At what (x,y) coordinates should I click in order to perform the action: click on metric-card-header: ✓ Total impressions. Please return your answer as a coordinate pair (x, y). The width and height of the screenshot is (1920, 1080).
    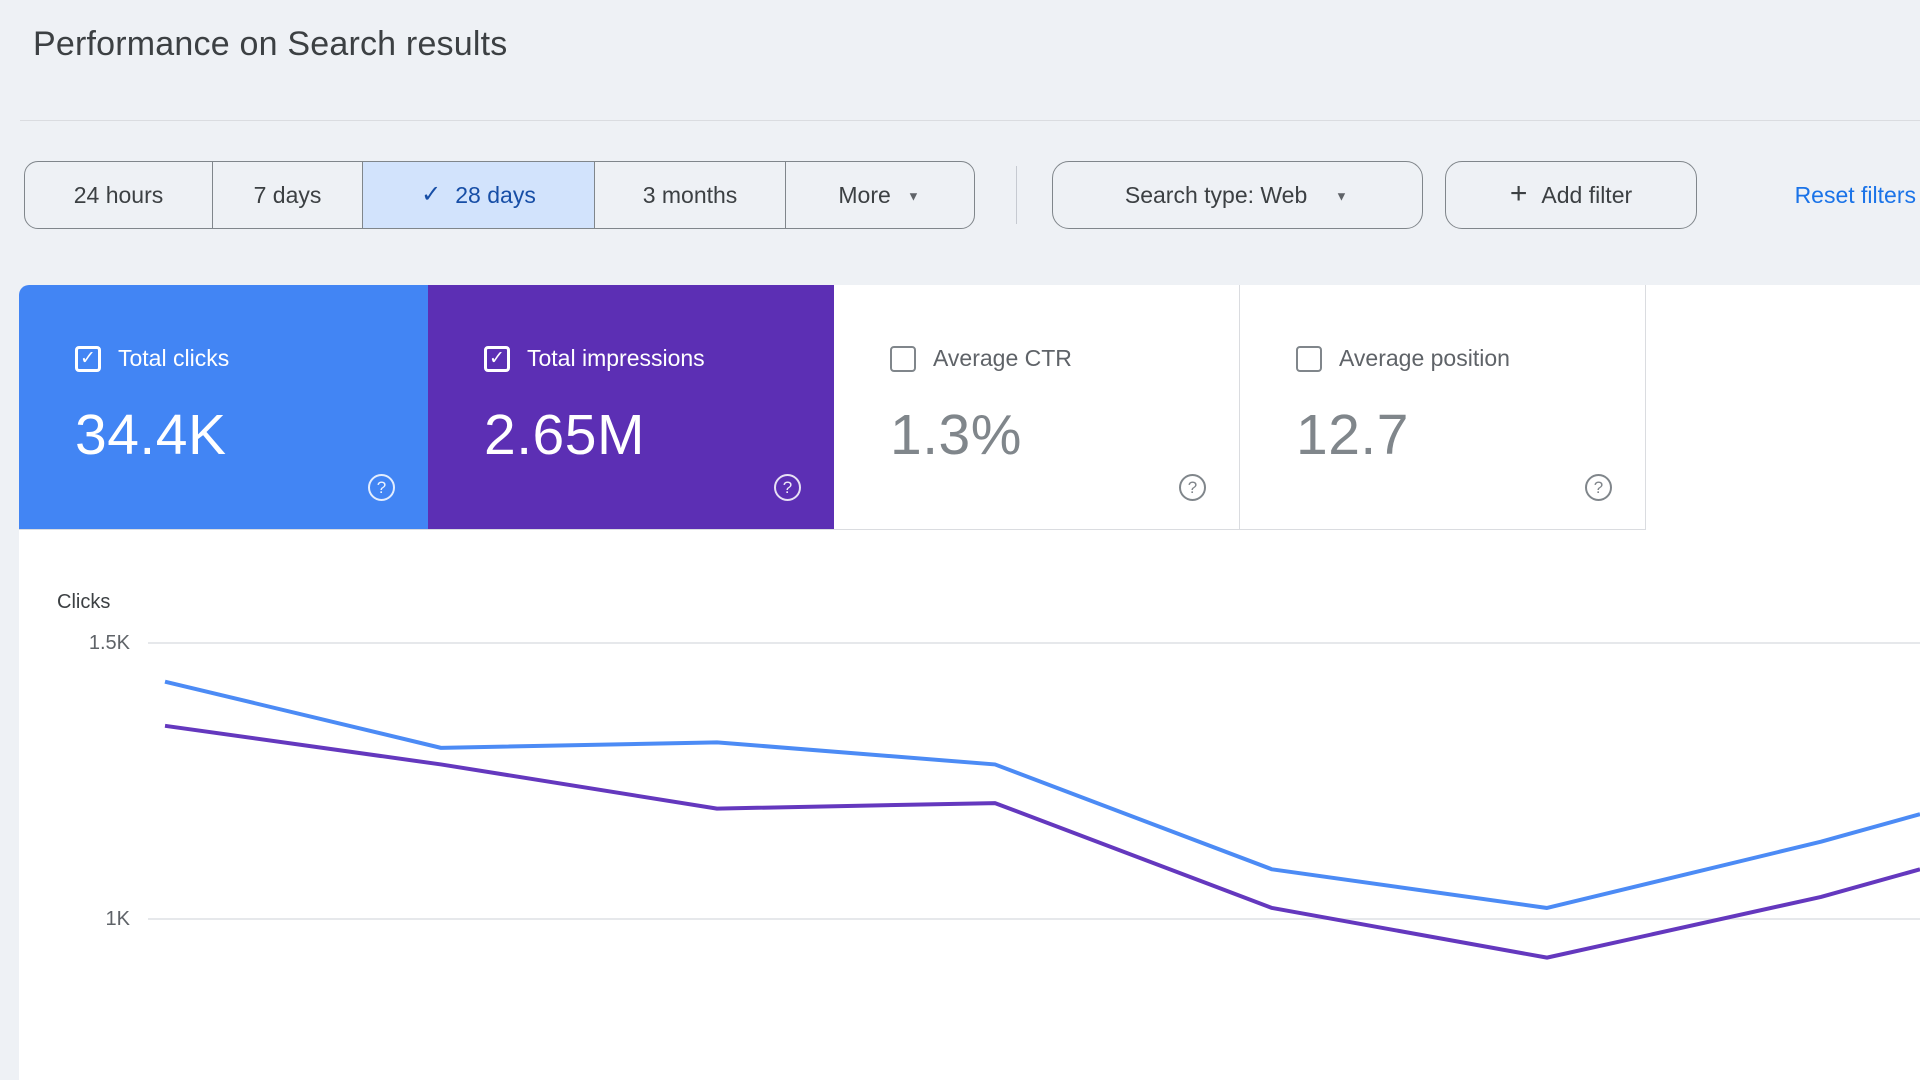
    Looking at the image, I should click on (594, 358).